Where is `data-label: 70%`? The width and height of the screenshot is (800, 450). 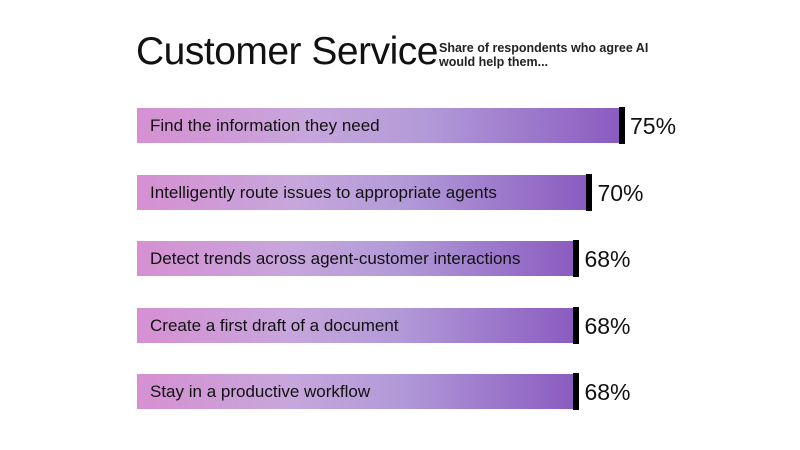
data-label: 70% is located at coordinates (620, 192).